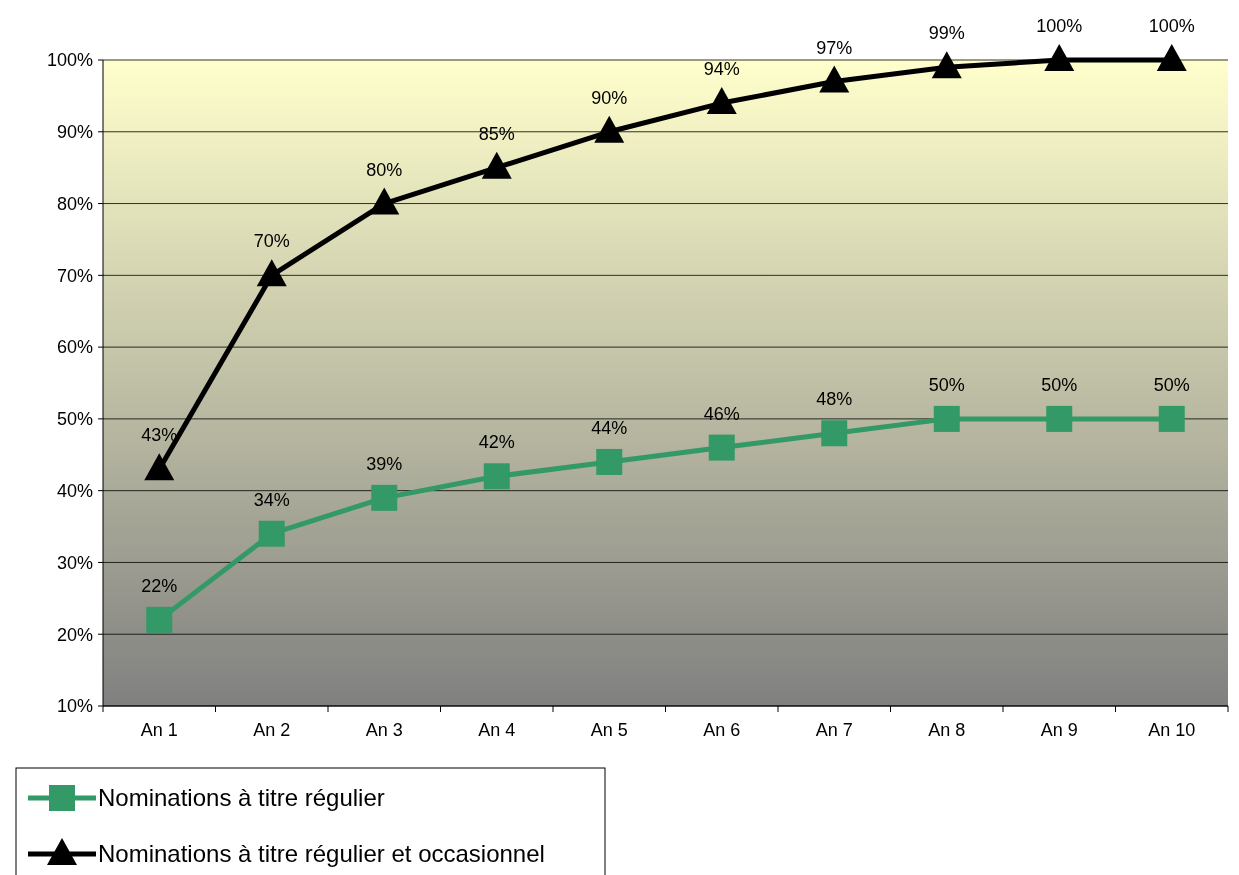 This screenshot has height=875, width=1239. I want to click on x-tick-label: An 10, so click(1172, 730).